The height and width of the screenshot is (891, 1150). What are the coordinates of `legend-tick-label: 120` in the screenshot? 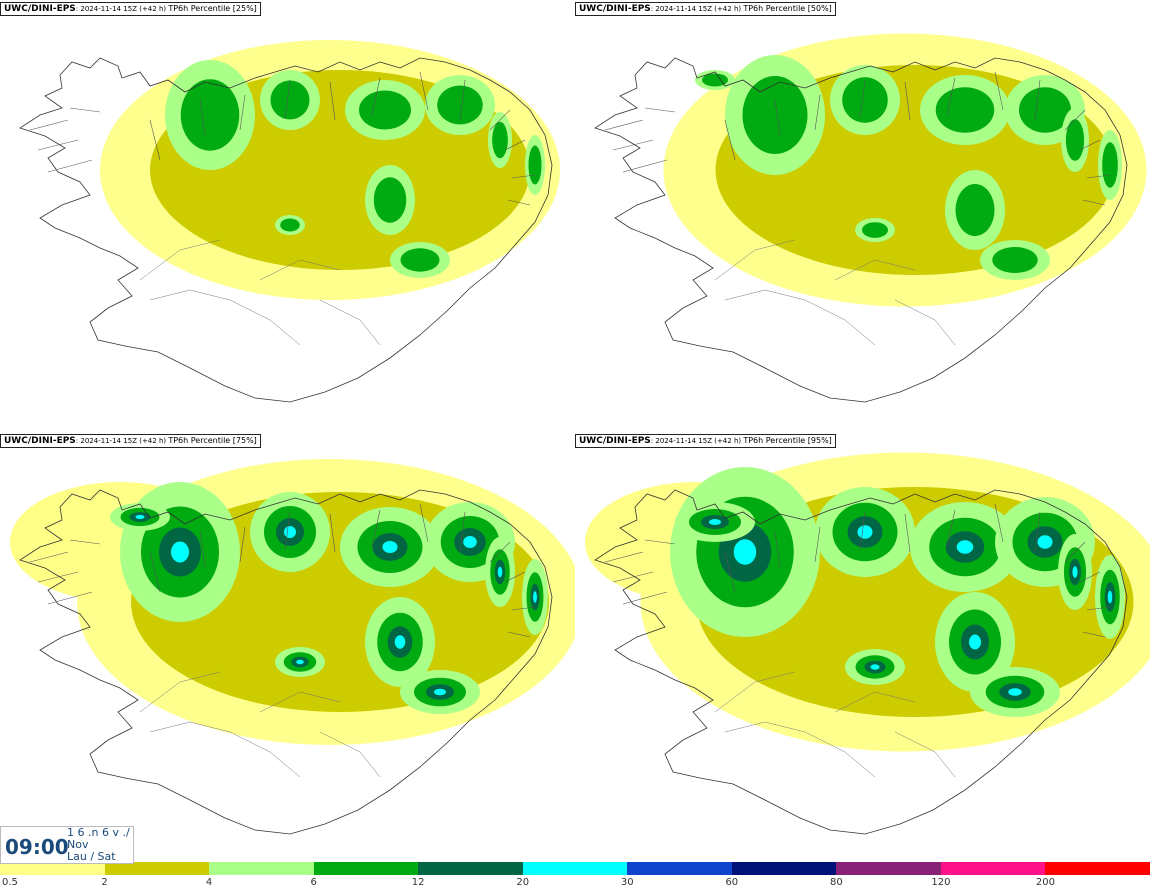 It's located at (941, 882).